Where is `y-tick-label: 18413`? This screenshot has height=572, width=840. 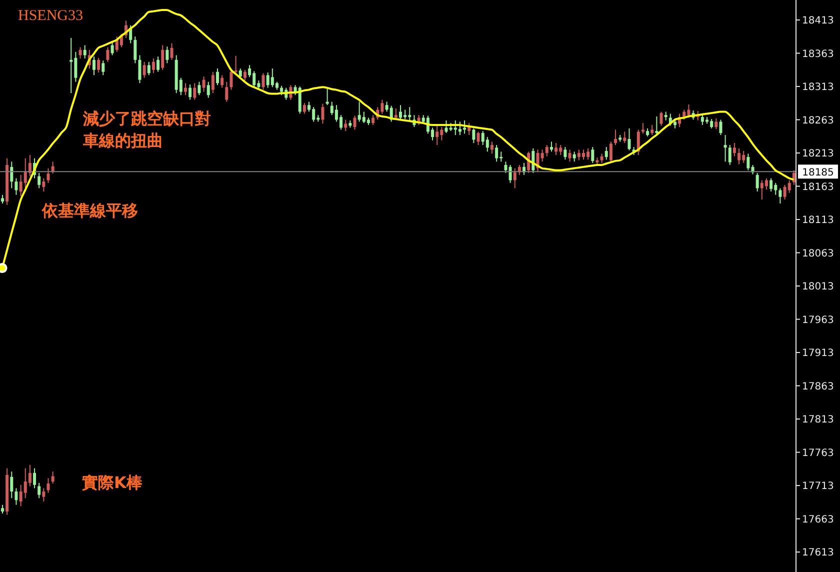 y-tick-label: 18413 is located at coordinates (818, 21).